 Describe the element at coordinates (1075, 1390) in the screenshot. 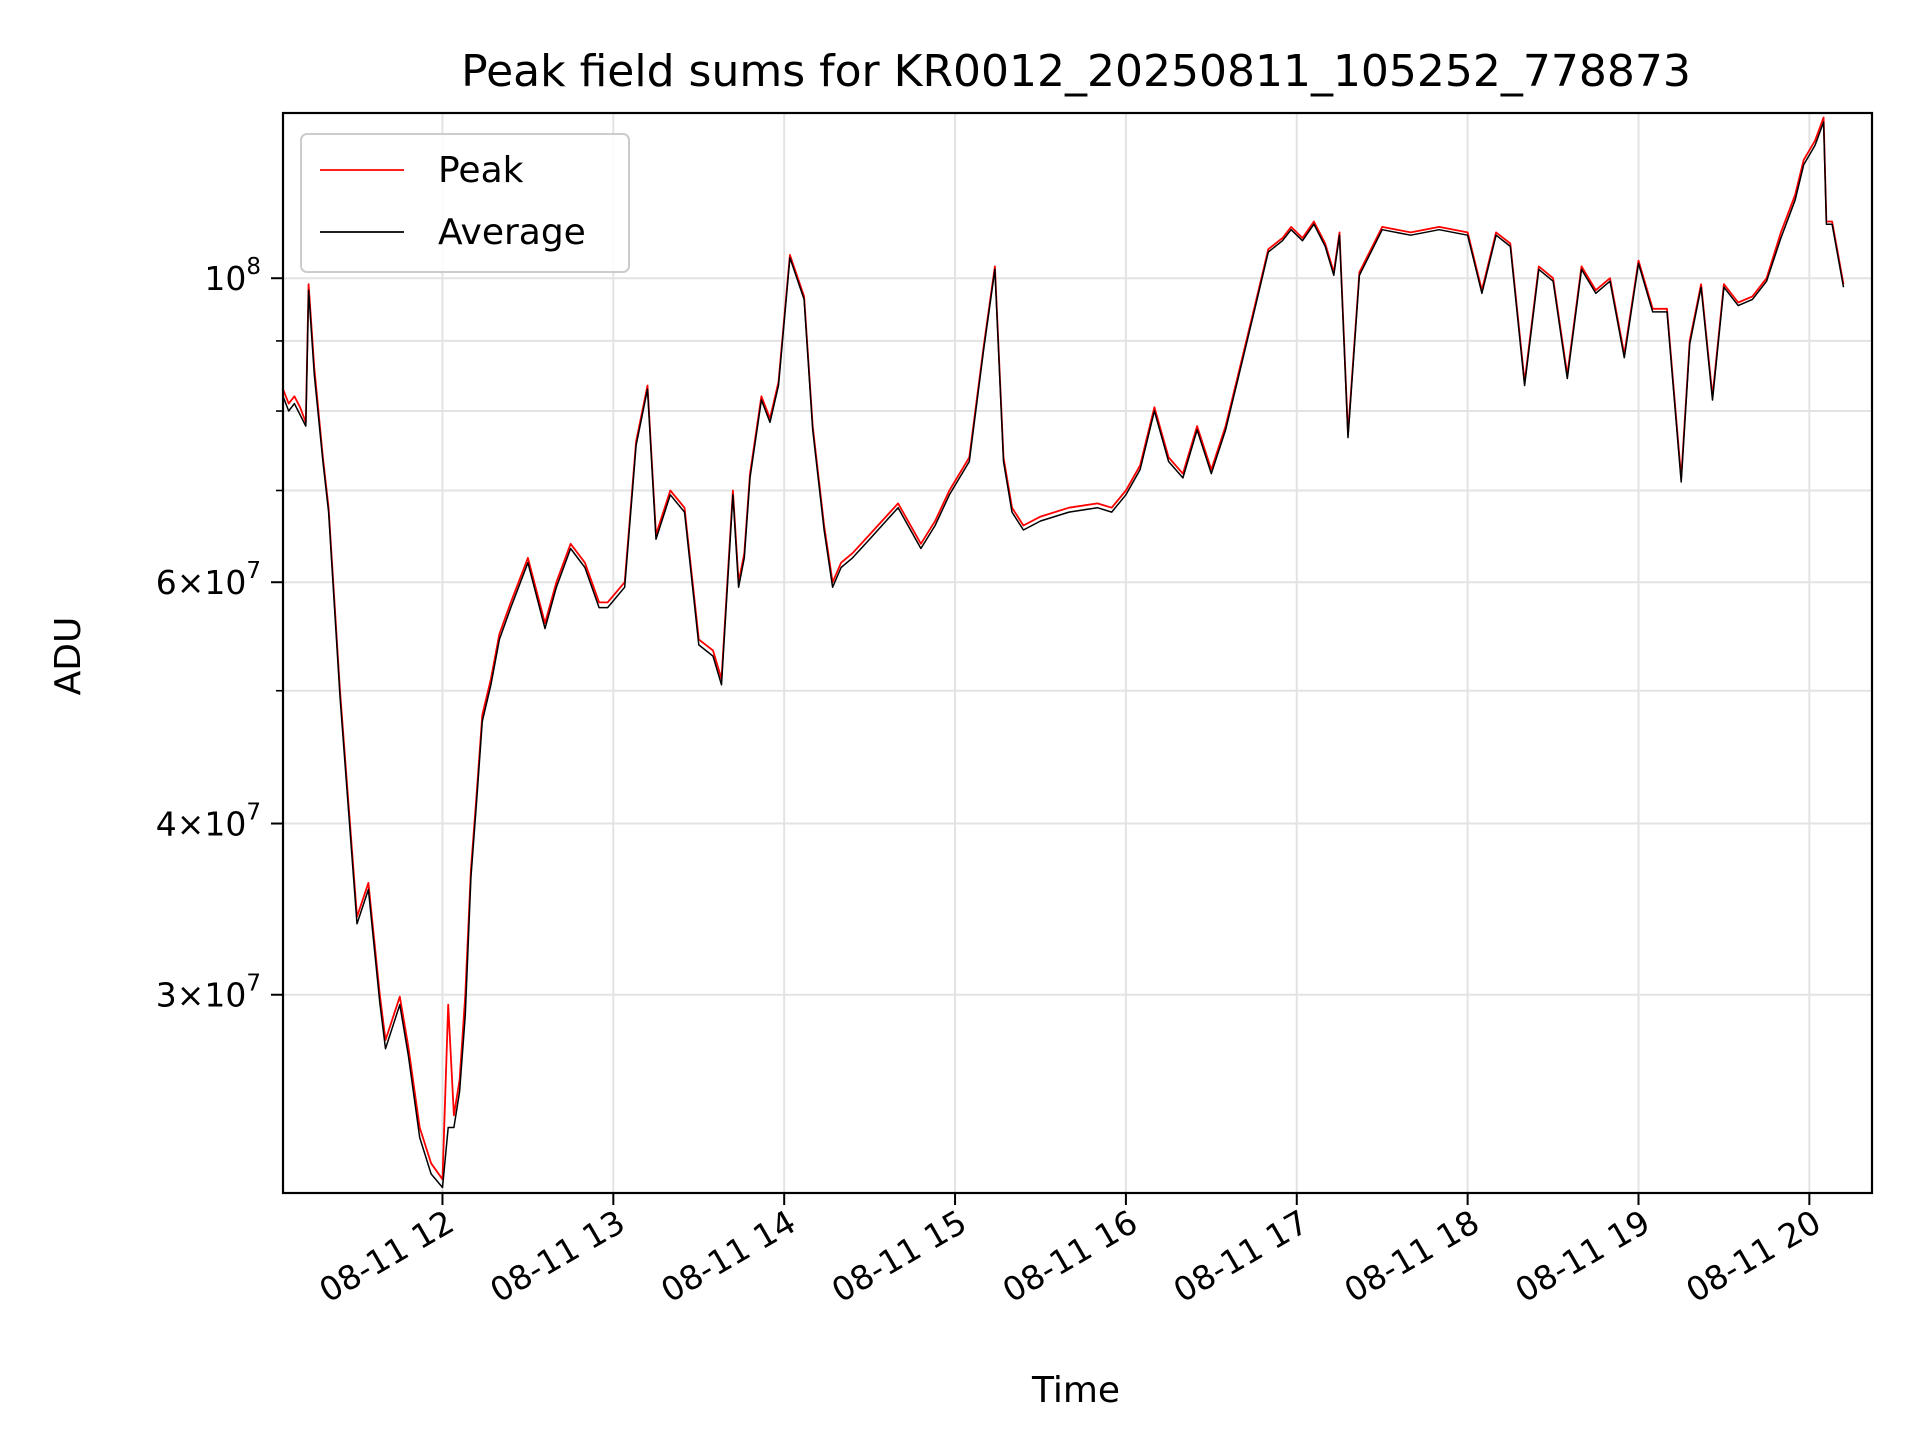

I see `x-axis-title: Time` at that location.